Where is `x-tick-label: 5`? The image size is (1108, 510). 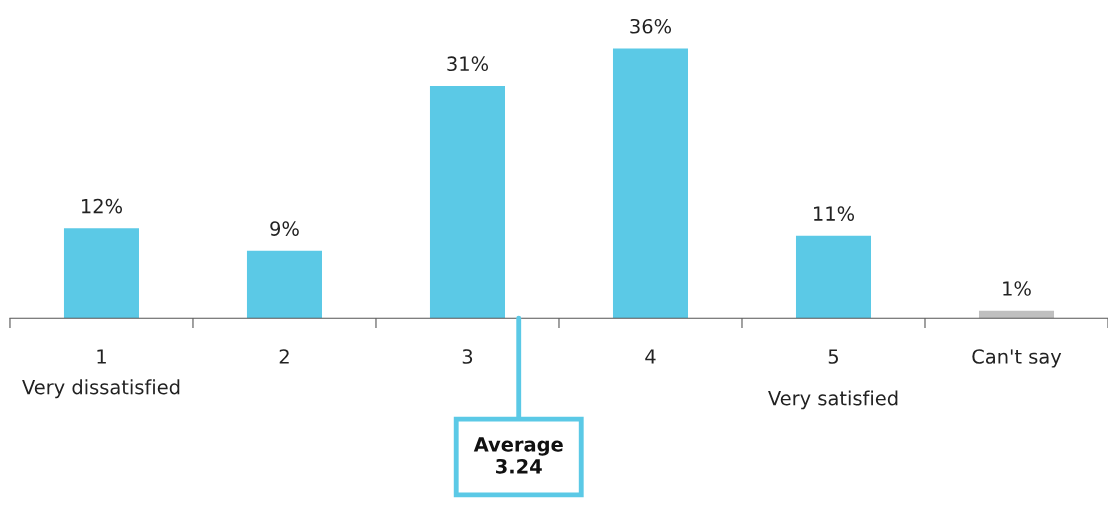 x-tick-label: 5 is located at coordinates (833, 356).